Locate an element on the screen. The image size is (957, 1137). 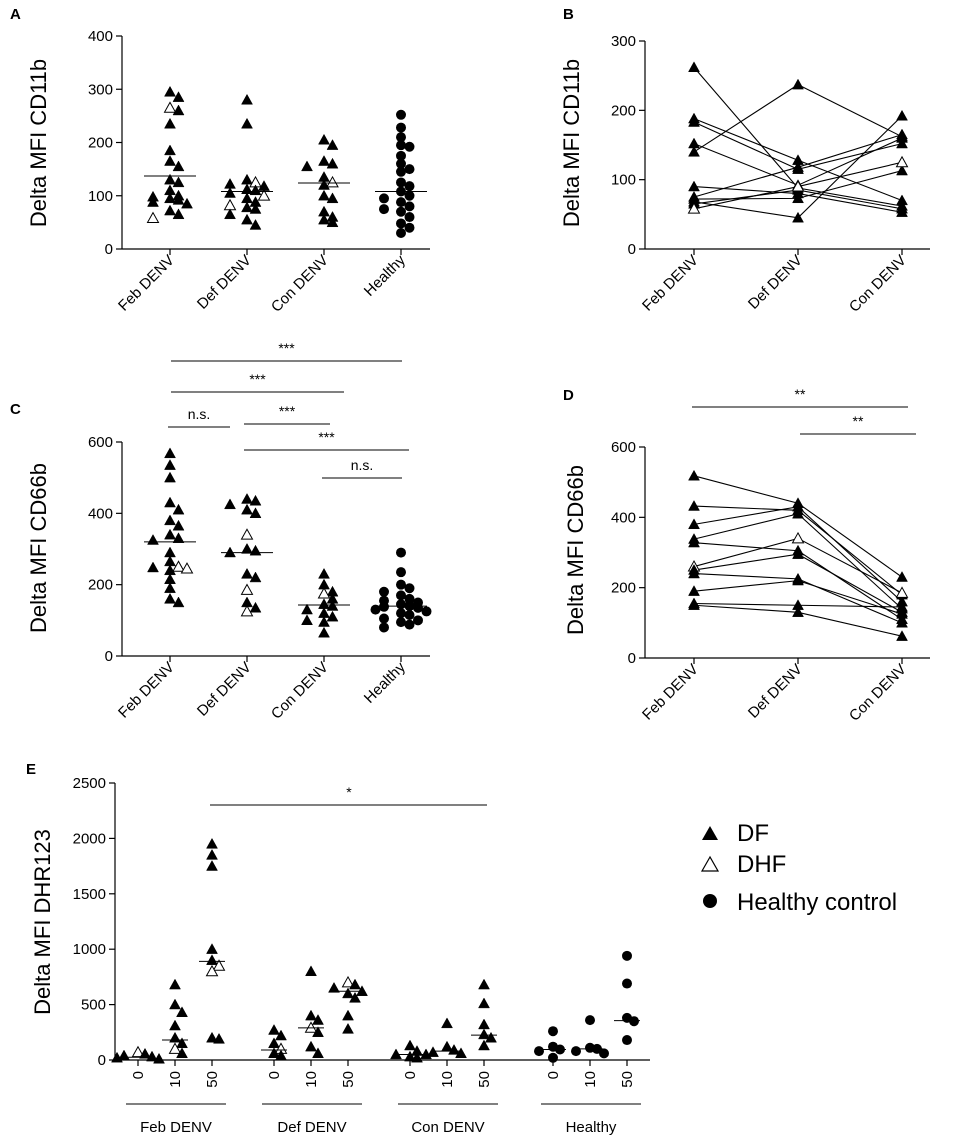
legend-triangle-open-marker is located at coordinates (710, 863).